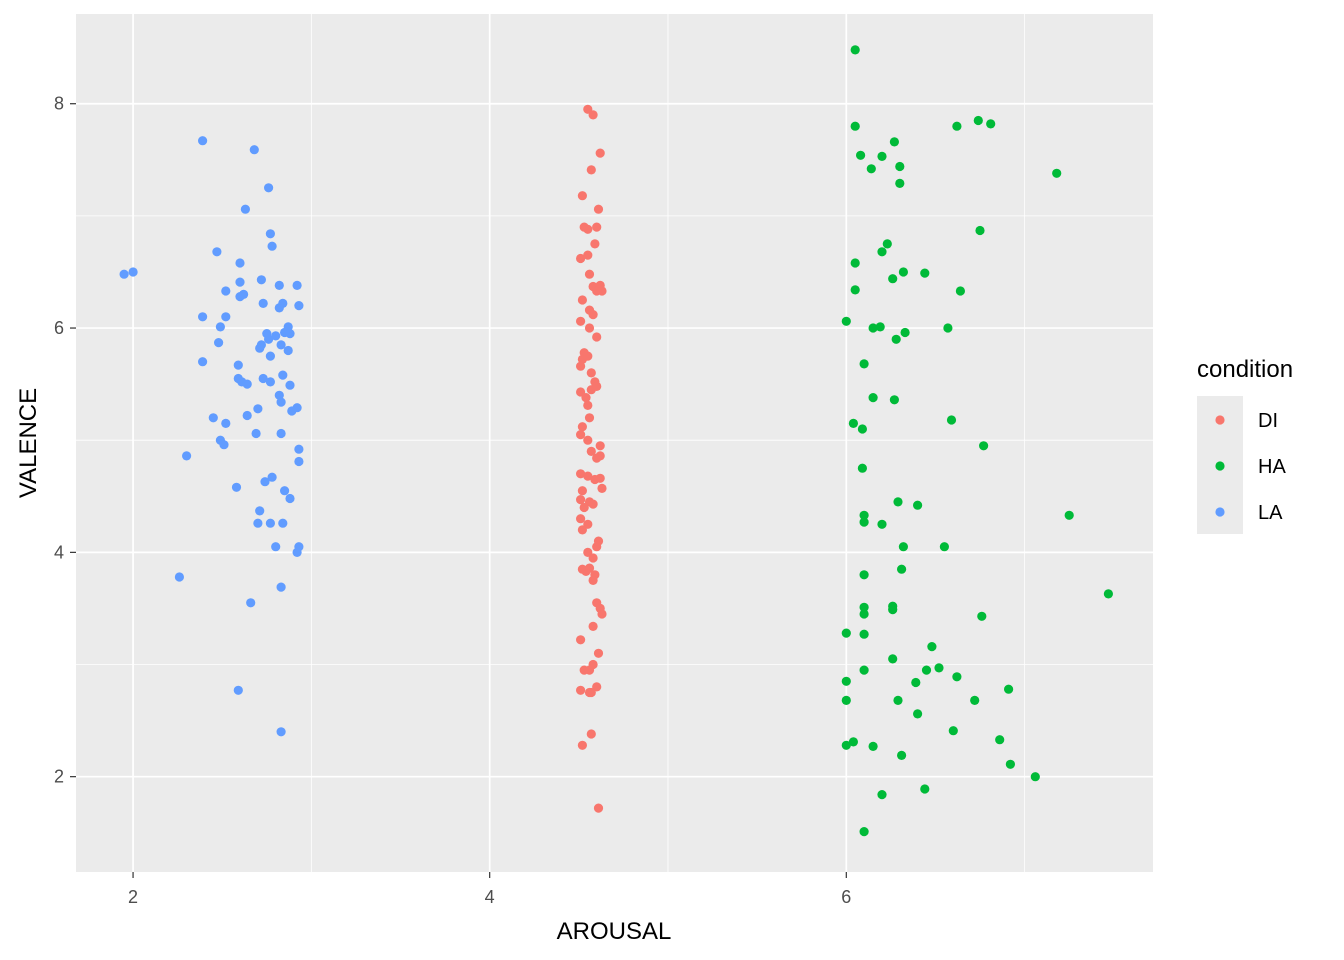  What do you see at coordinates (1245, 445) in the screenshot?
I see `legend: condition DI HA LA` at bounding box center [1245, 445].